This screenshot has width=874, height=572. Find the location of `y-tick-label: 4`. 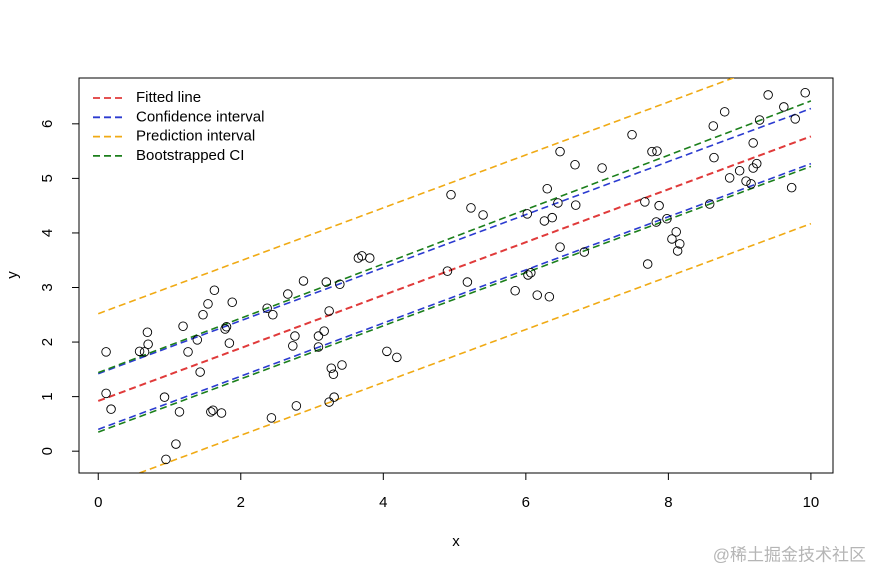

y-tick-label: 4 is located at coordinates (47, 233).